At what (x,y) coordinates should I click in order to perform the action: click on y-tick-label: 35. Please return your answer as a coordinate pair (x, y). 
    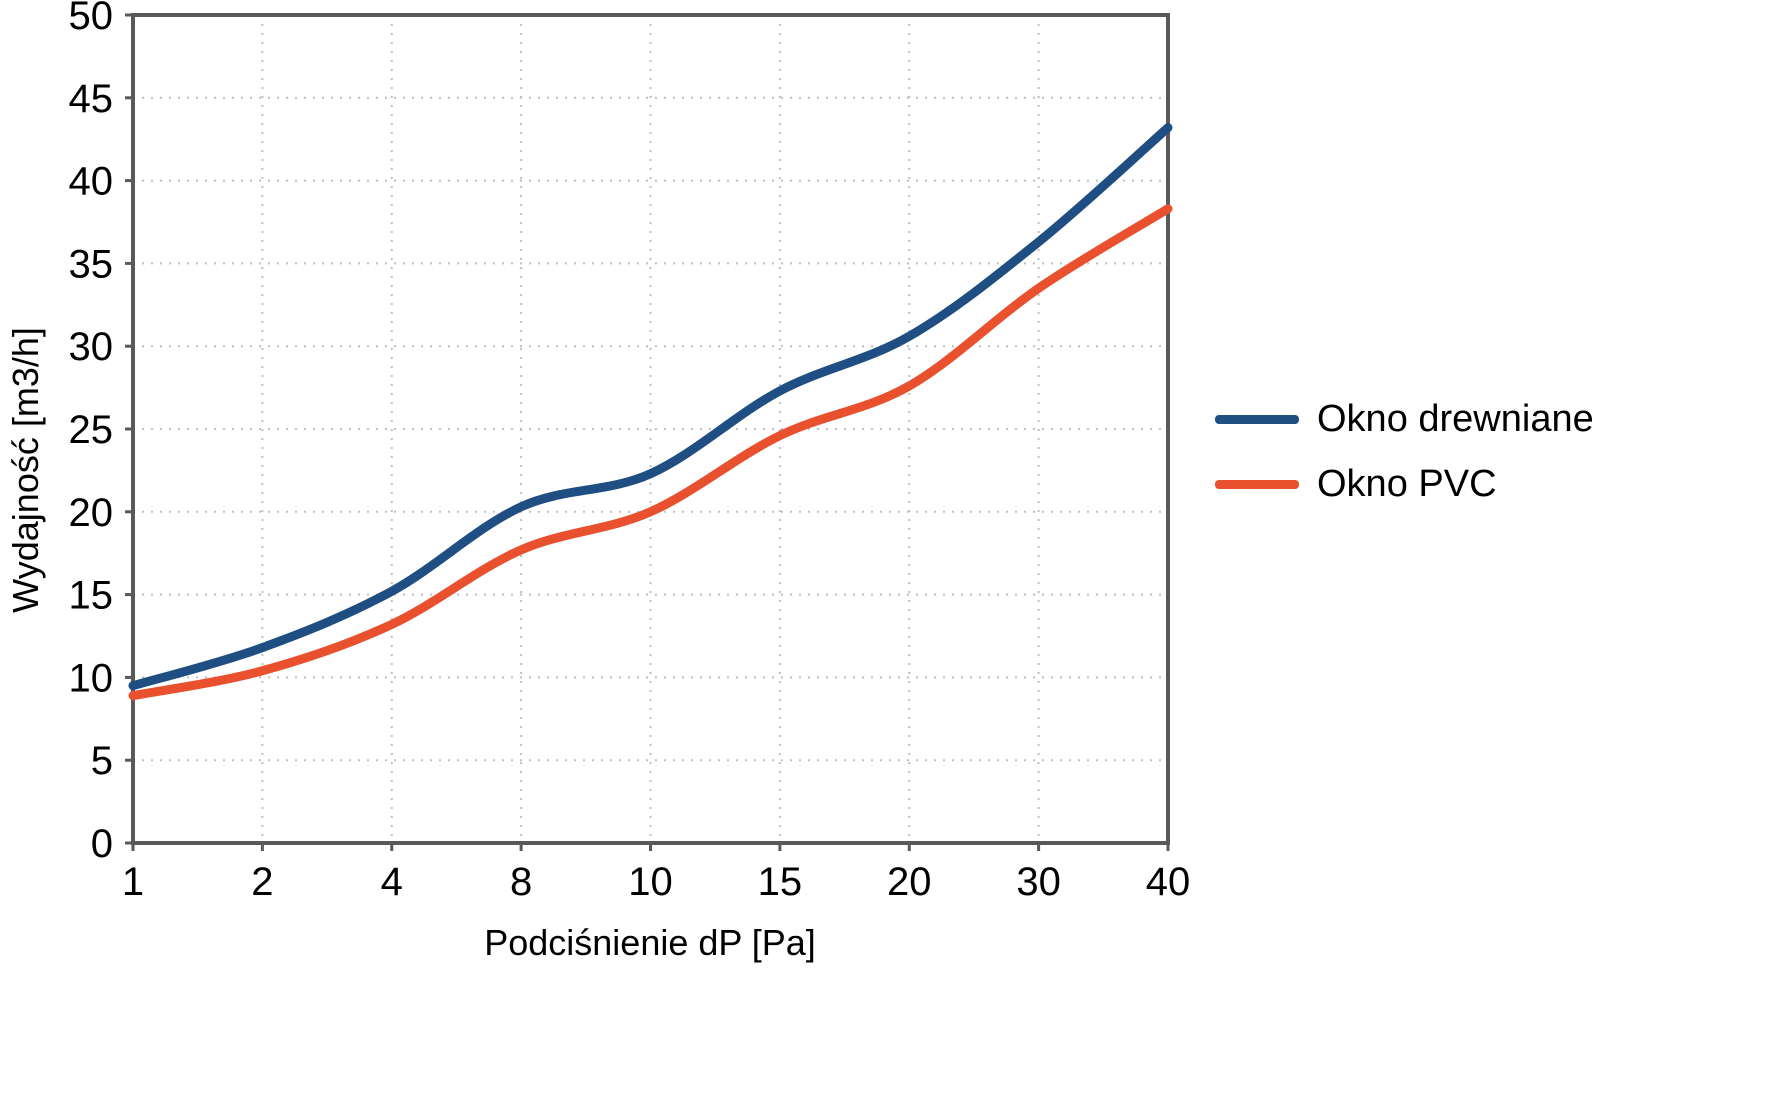
    Looking at the image, I should click on (91, 264).